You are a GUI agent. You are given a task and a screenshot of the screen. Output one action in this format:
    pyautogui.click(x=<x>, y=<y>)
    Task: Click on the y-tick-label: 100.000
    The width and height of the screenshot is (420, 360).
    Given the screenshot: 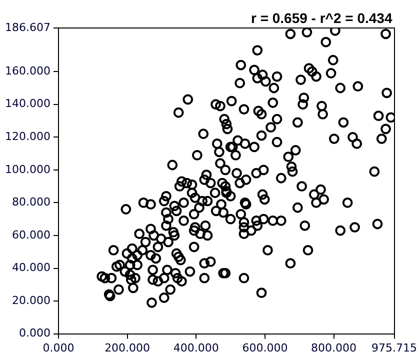 What is the action you would take?
    pyautogui.click(x=27, y=169)
    